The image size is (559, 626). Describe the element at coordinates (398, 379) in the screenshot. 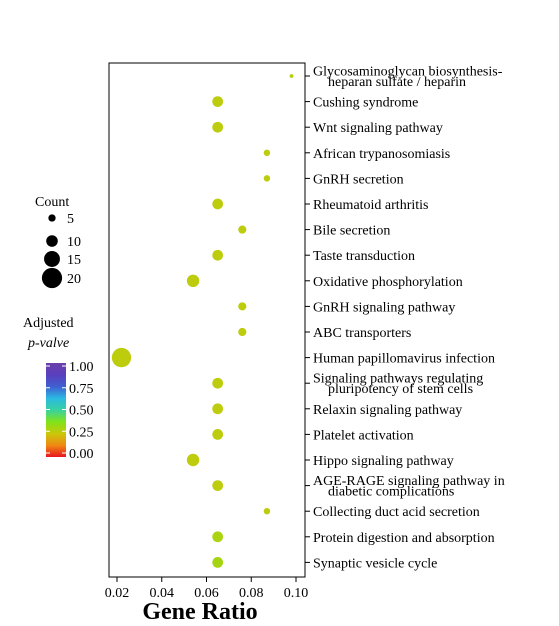

I see `y-tick-label: Signaling pathways regulating` at that location.